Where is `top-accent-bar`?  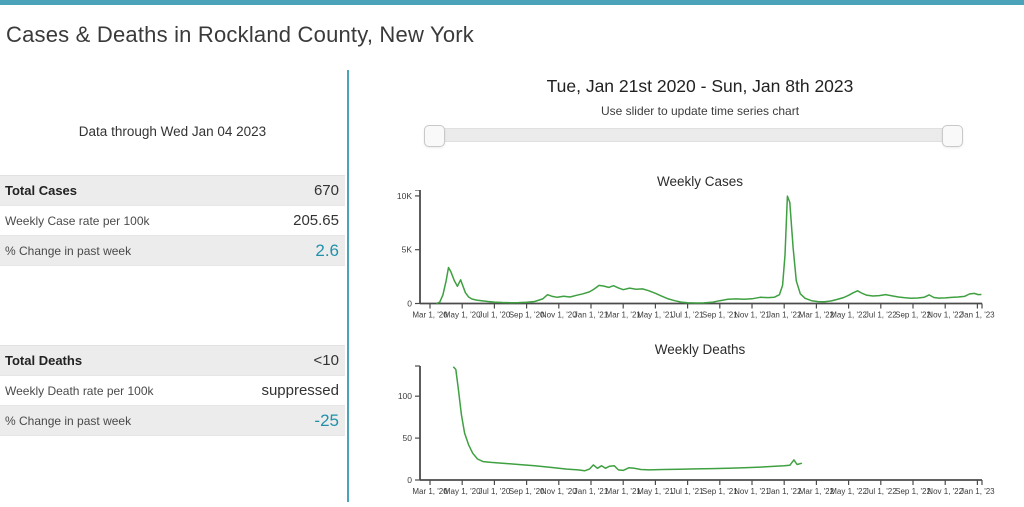
top-accent-bar is located at coordinates (512, 2).